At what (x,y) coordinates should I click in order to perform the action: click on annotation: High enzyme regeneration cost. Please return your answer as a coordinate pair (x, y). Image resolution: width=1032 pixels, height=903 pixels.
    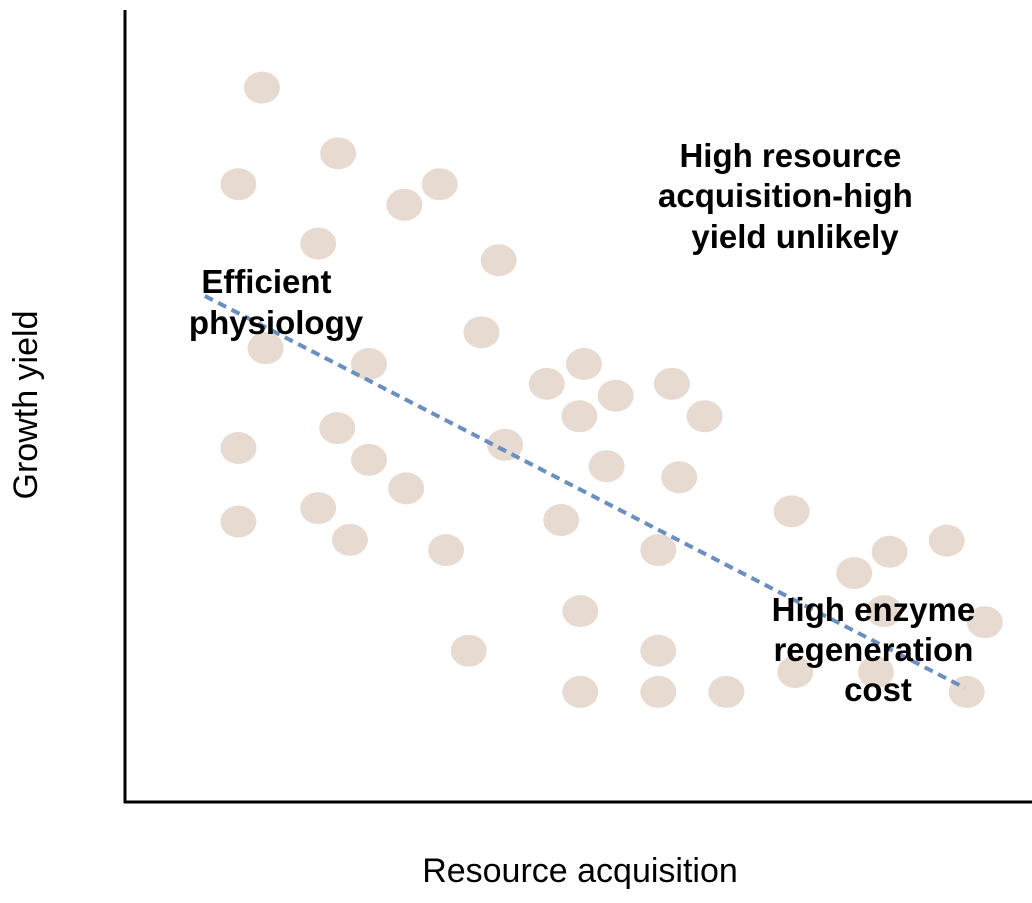
    Looking at the image, I should click on (878, 649).